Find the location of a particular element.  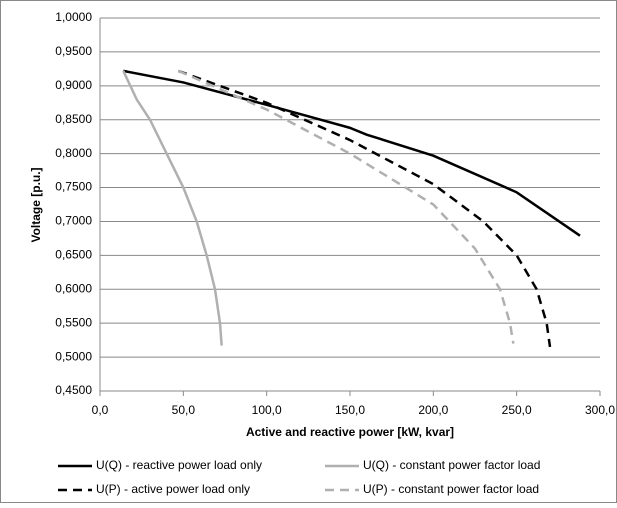

y-tick-label: 0,7000 is located at coordinates (73, 221).